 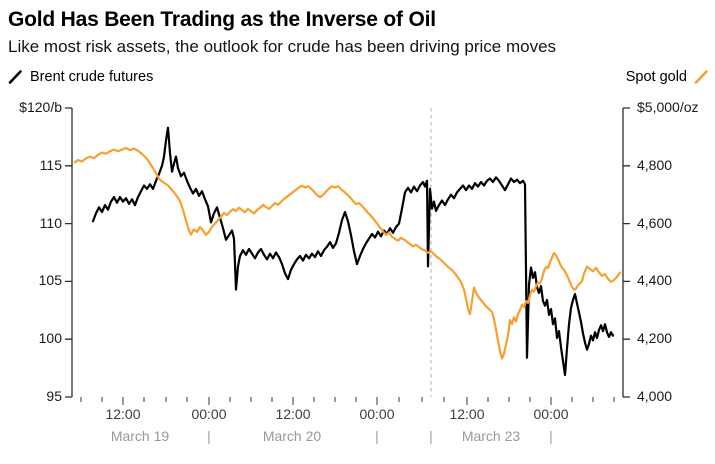 I want to click on legend-item-gold: Spot gold, so click(x=667, y=77).